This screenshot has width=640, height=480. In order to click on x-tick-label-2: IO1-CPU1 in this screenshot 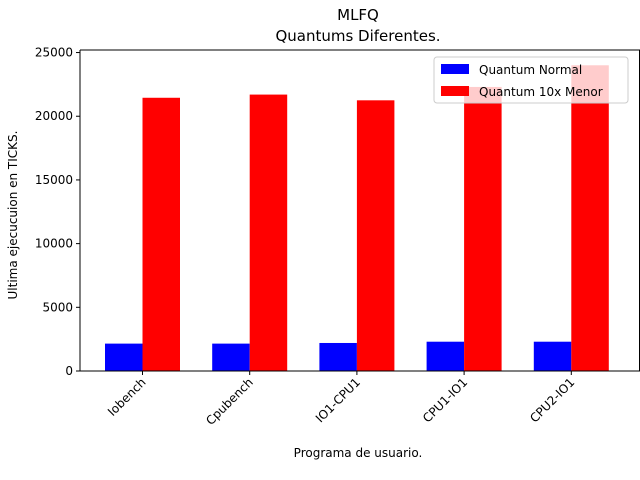, I will do `click(338, 400)`.